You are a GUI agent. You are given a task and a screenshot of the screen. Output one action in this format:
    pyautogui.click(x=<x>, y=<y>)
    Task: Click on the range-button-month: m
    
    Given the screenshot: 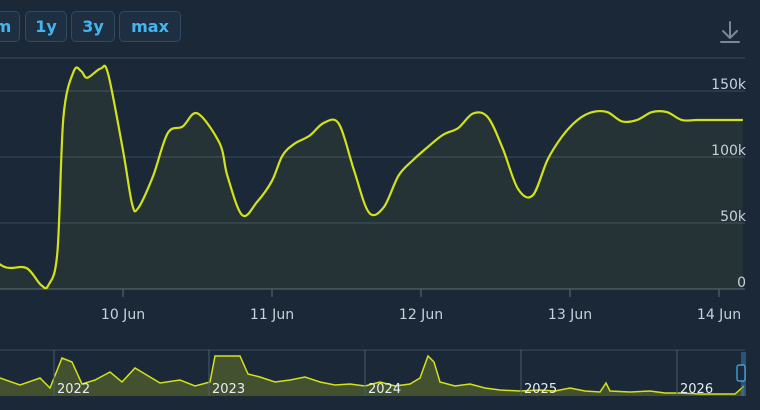 What is the action you would take?
    pyautogui.click(x=10, y=26)
    